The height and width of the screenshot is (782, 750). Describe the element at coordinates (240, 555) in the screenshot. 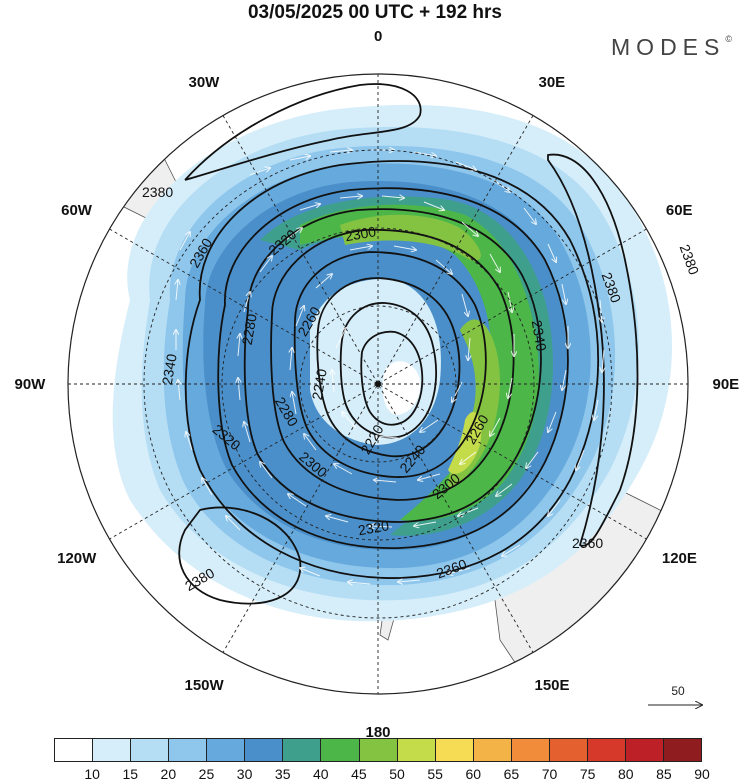

I see `contour-2380-left` at that location.